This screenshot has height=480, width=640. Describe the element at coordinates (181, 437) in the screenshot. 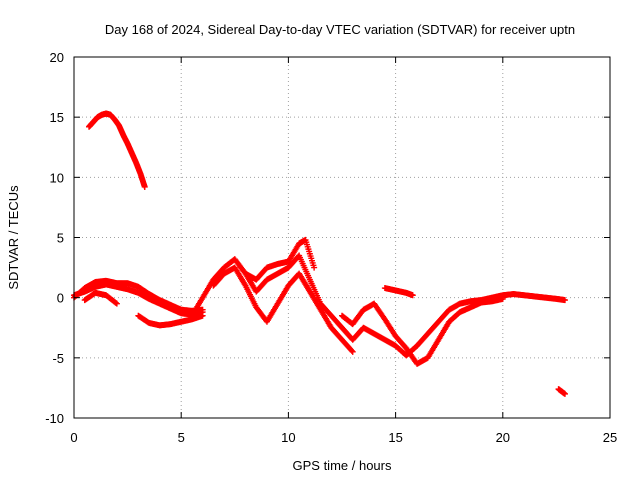

I see `x-tick-label: 5` at that location.